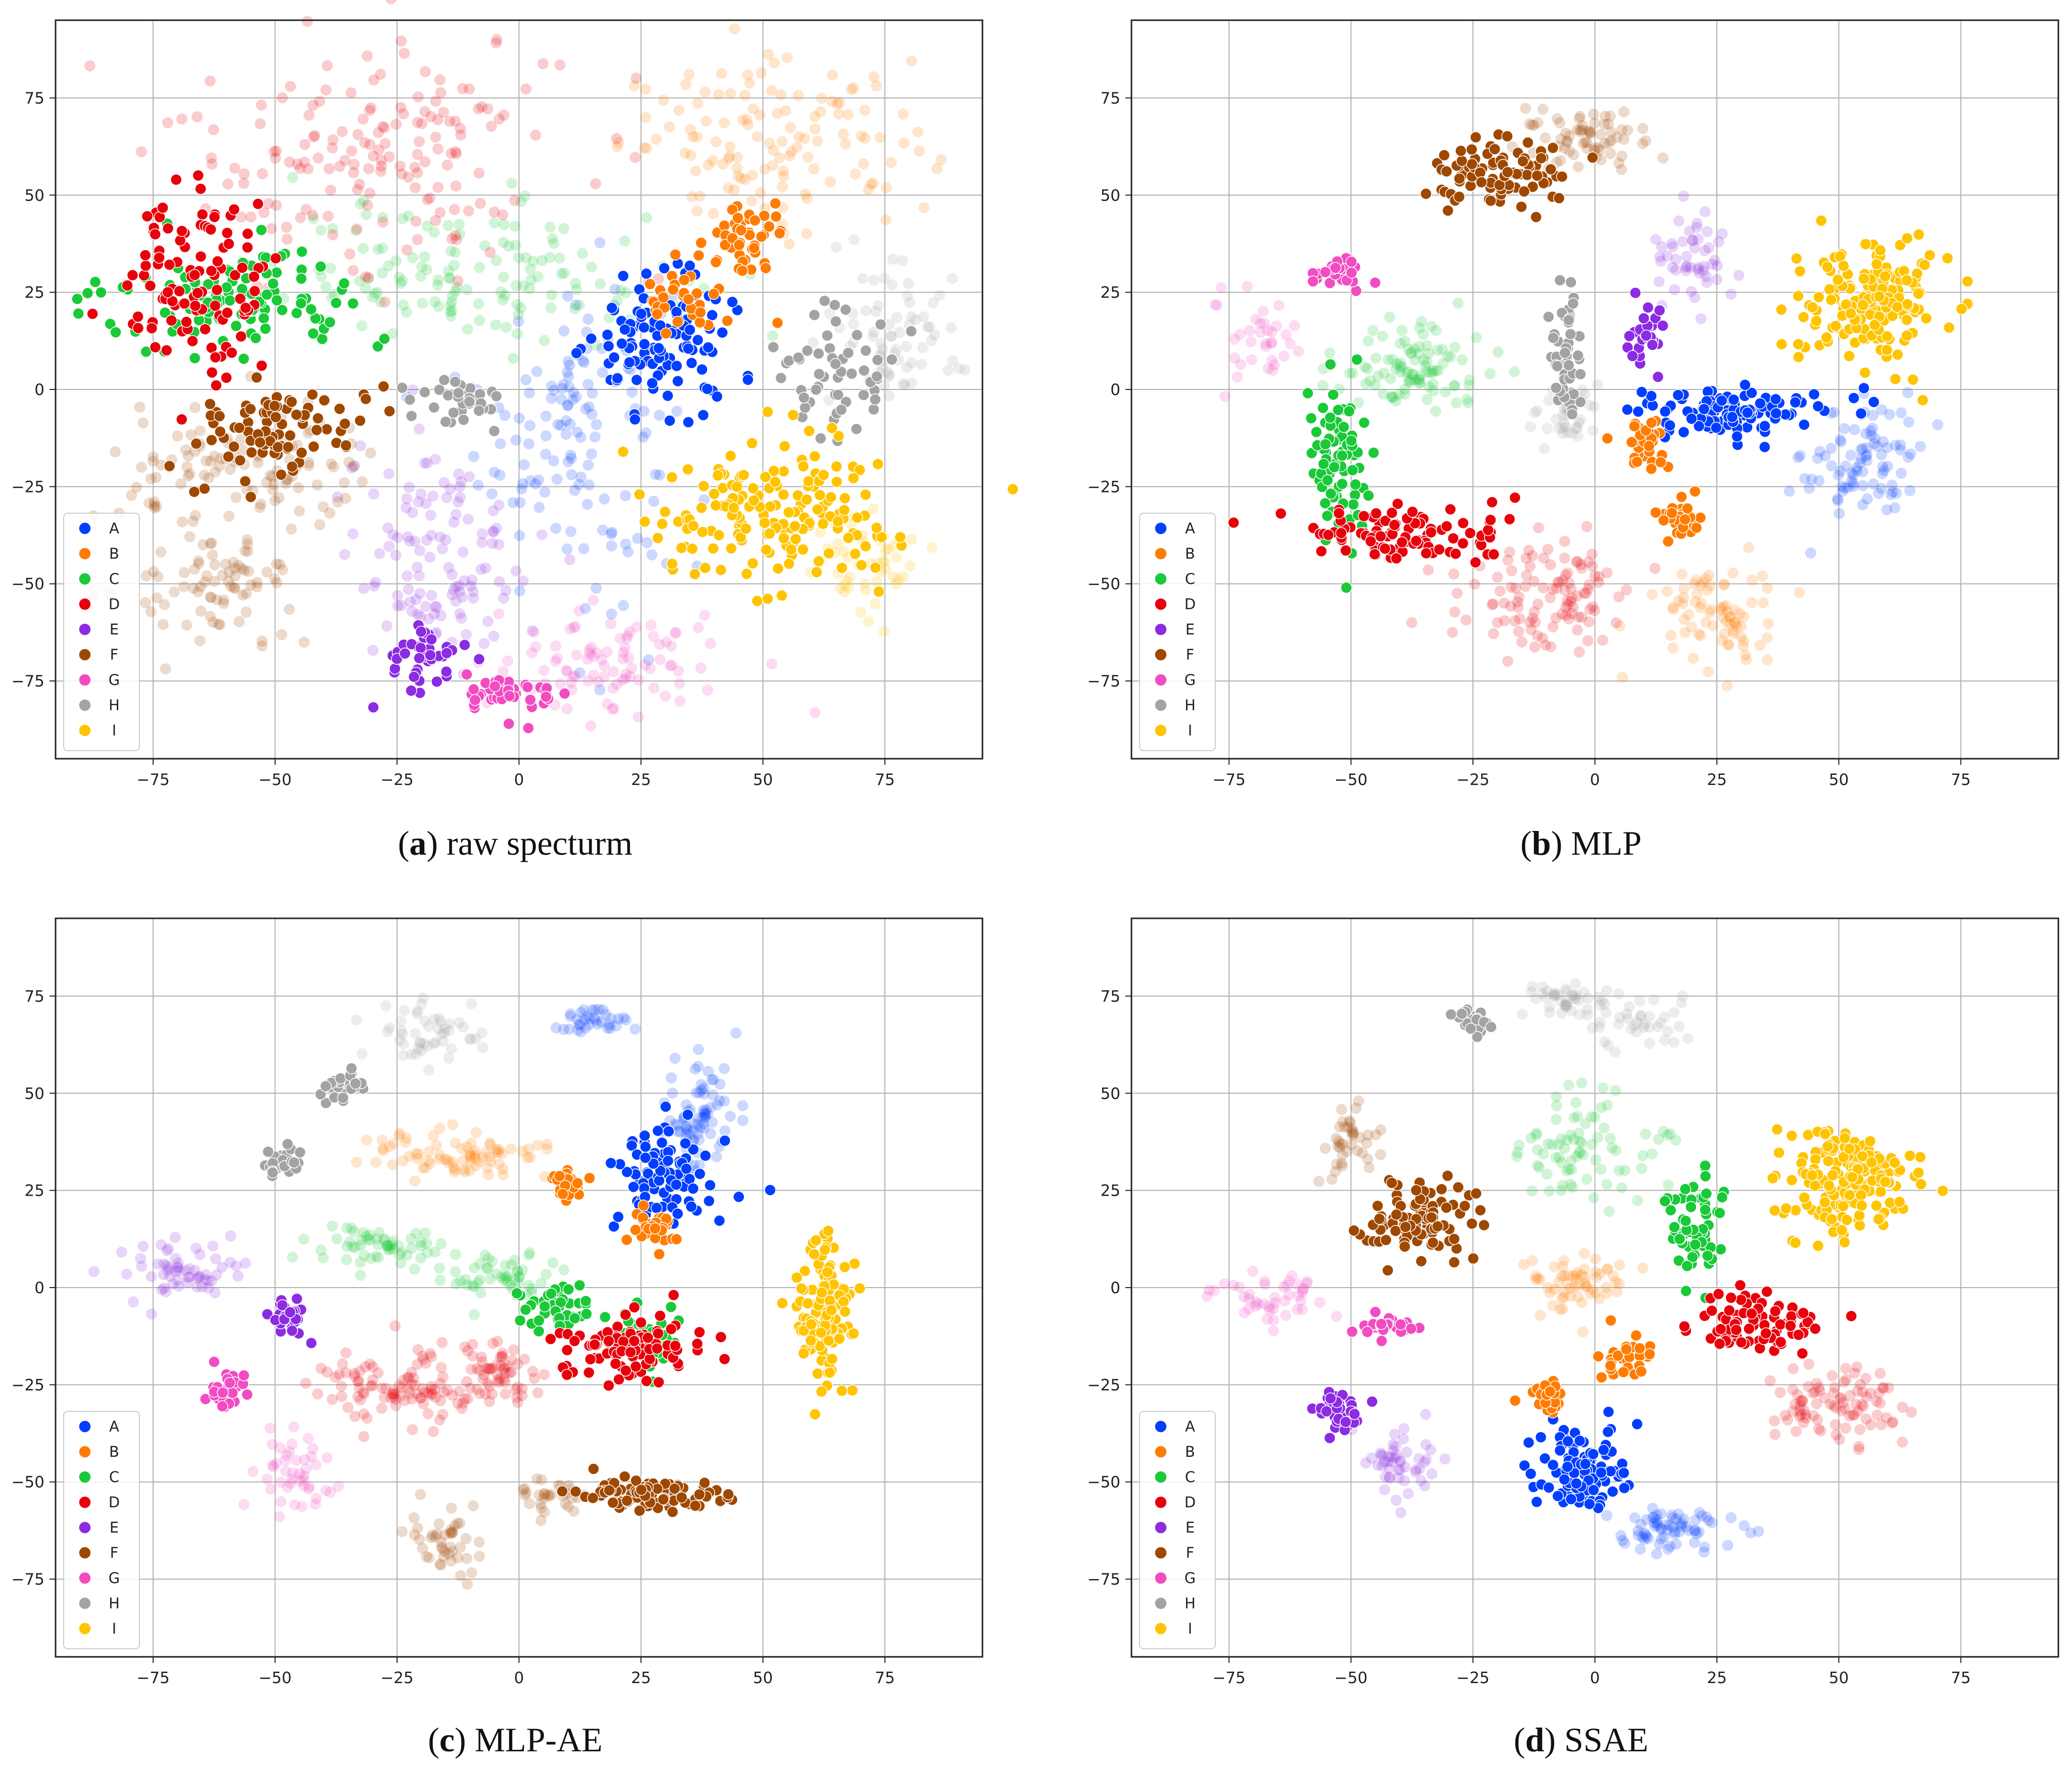 The width and height of the screenshot is (2072, 1770). What do you see at coordinates (1583, 1293) in the screenshot?
I see `cluster-B` at bounding box center [1583, 1293].